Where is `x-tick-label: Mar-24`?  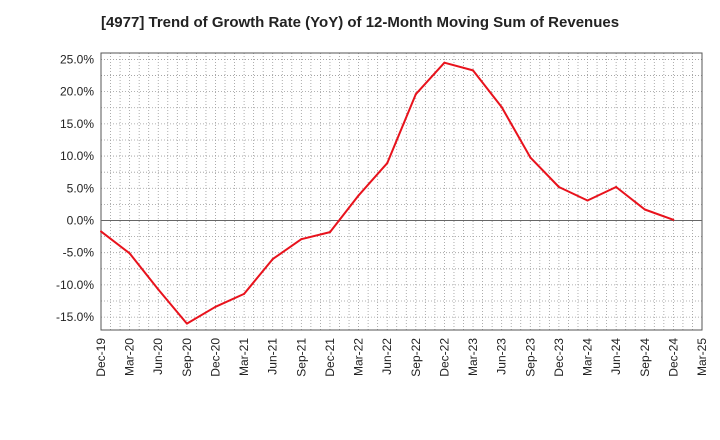 x-tick-label: Mar-24 is located at coordinates (588, 357).